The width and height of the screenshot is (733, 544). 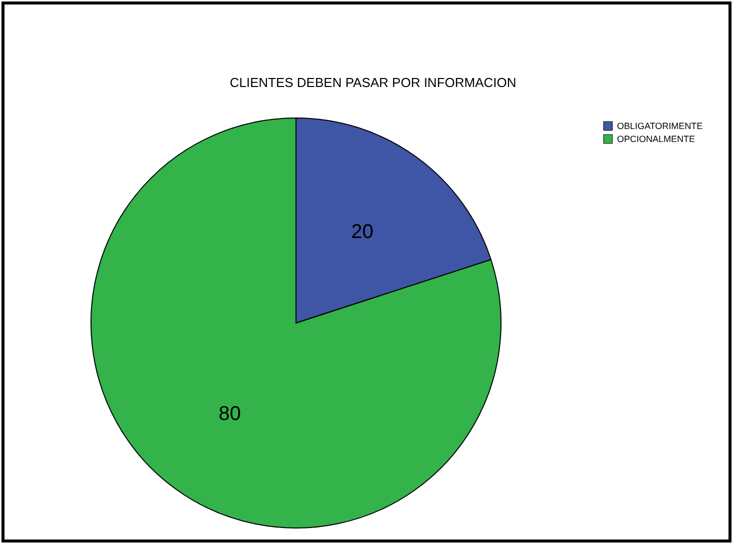 I want to click on data-label: 80, so click(x=229, y=414).